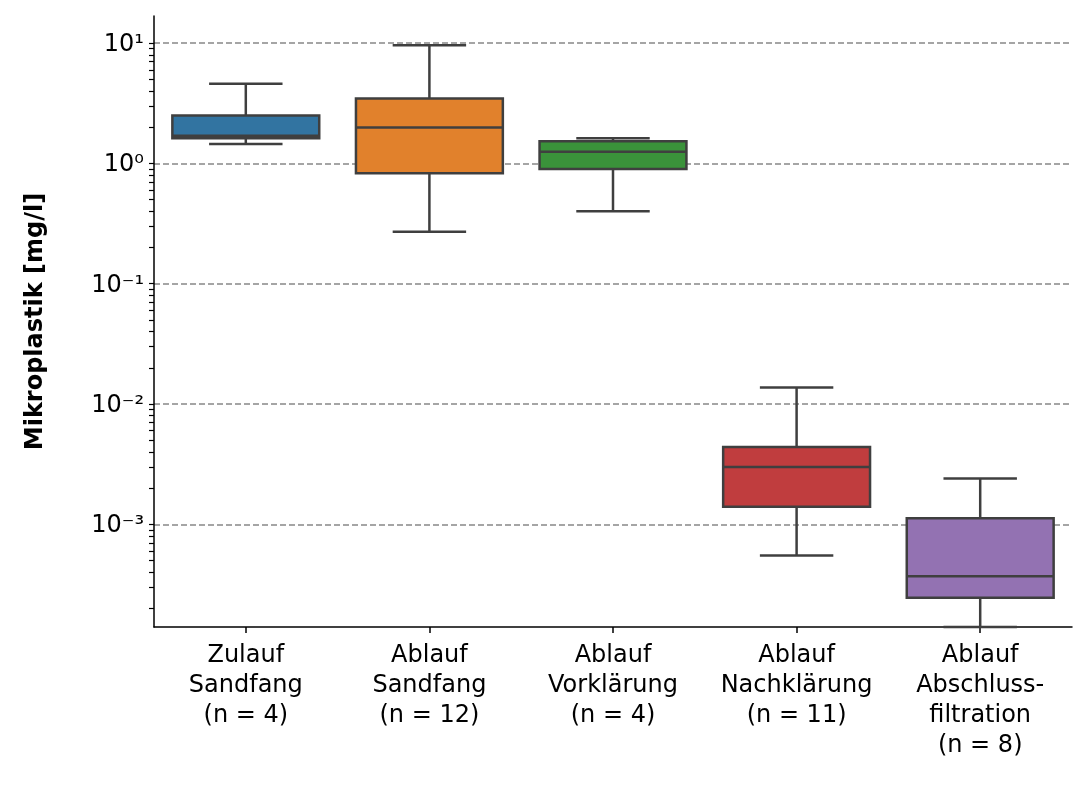 This screenshot has width=1086, height=791. What do you see at coordinates (980, 699) in the screenshot?
I see `x-tick-label: Ablauf Abschluss- filtration (n = 8)` at bounding box center [980, 699].